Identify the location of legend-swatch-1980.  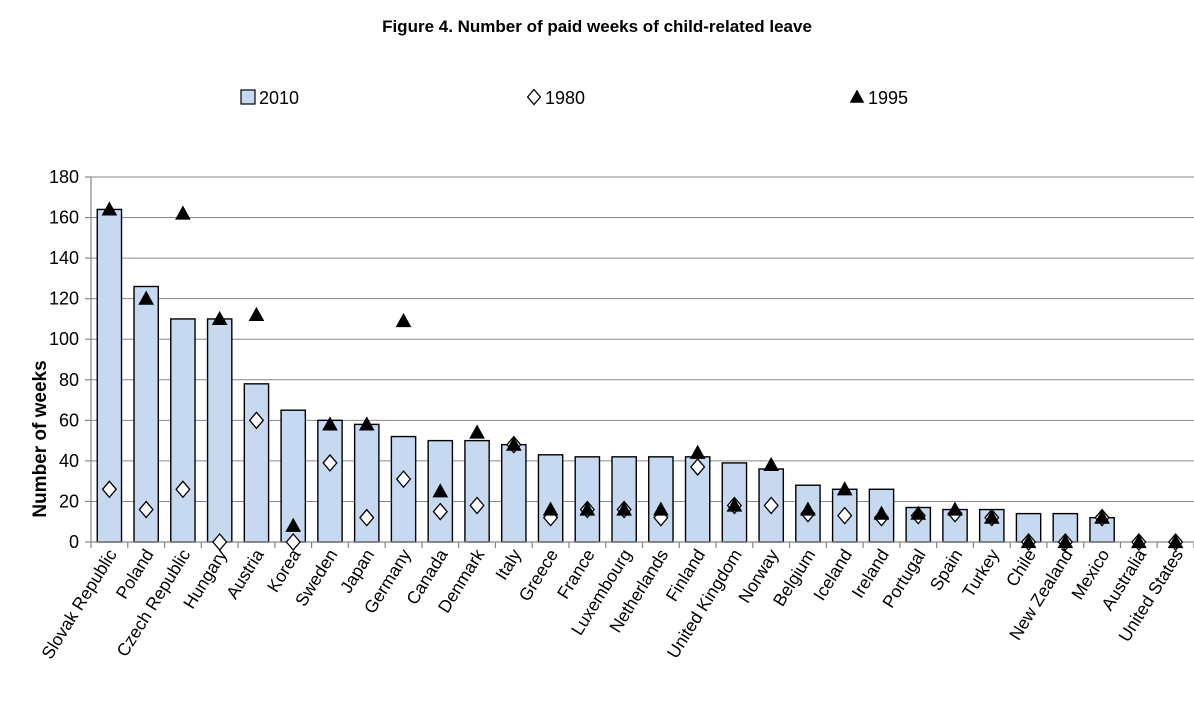
(534, 97).